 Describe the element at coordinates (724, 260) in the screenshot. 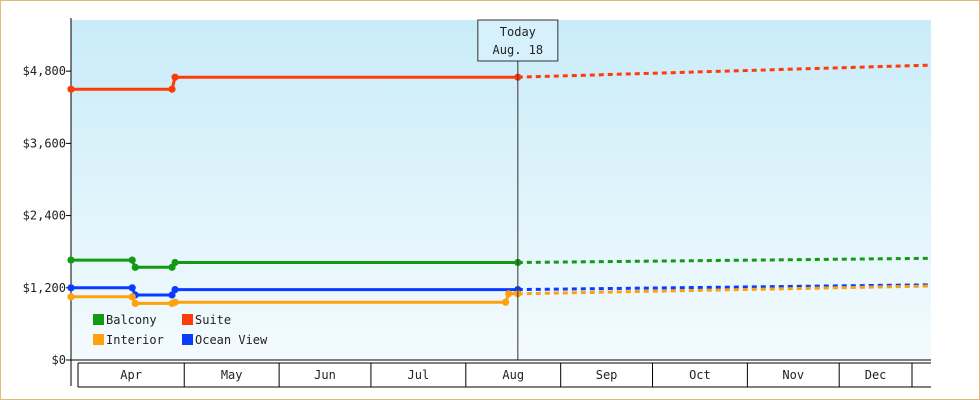

I see `forecast-line-balcony` at that location.